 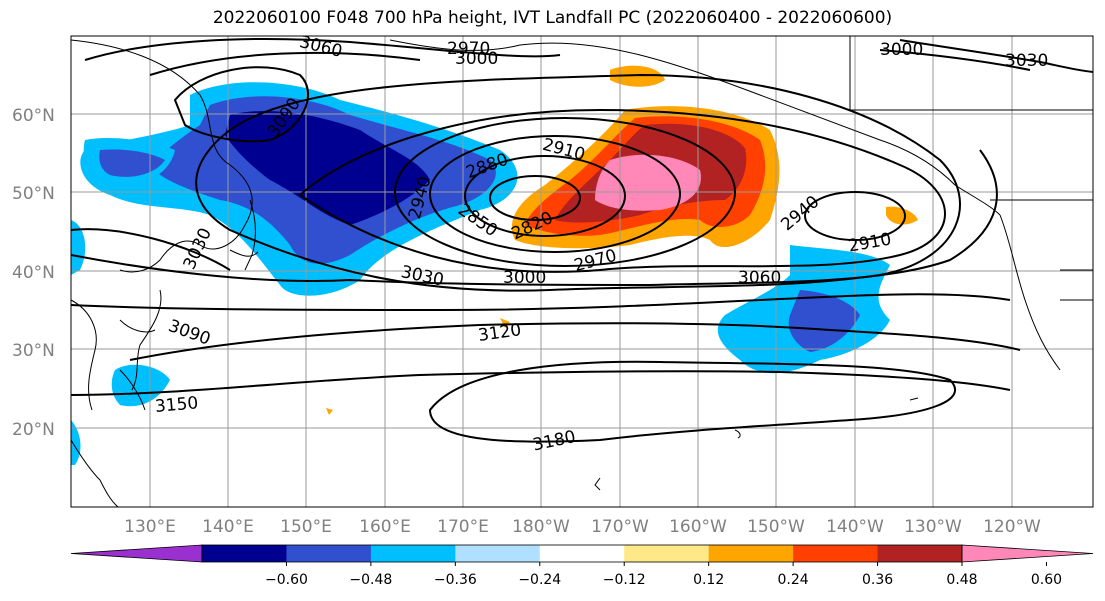 What do you see at coordinates (620, 527) in the screenshot?
I see `longitude-label: 170°W` at bounding box center [620, 527].